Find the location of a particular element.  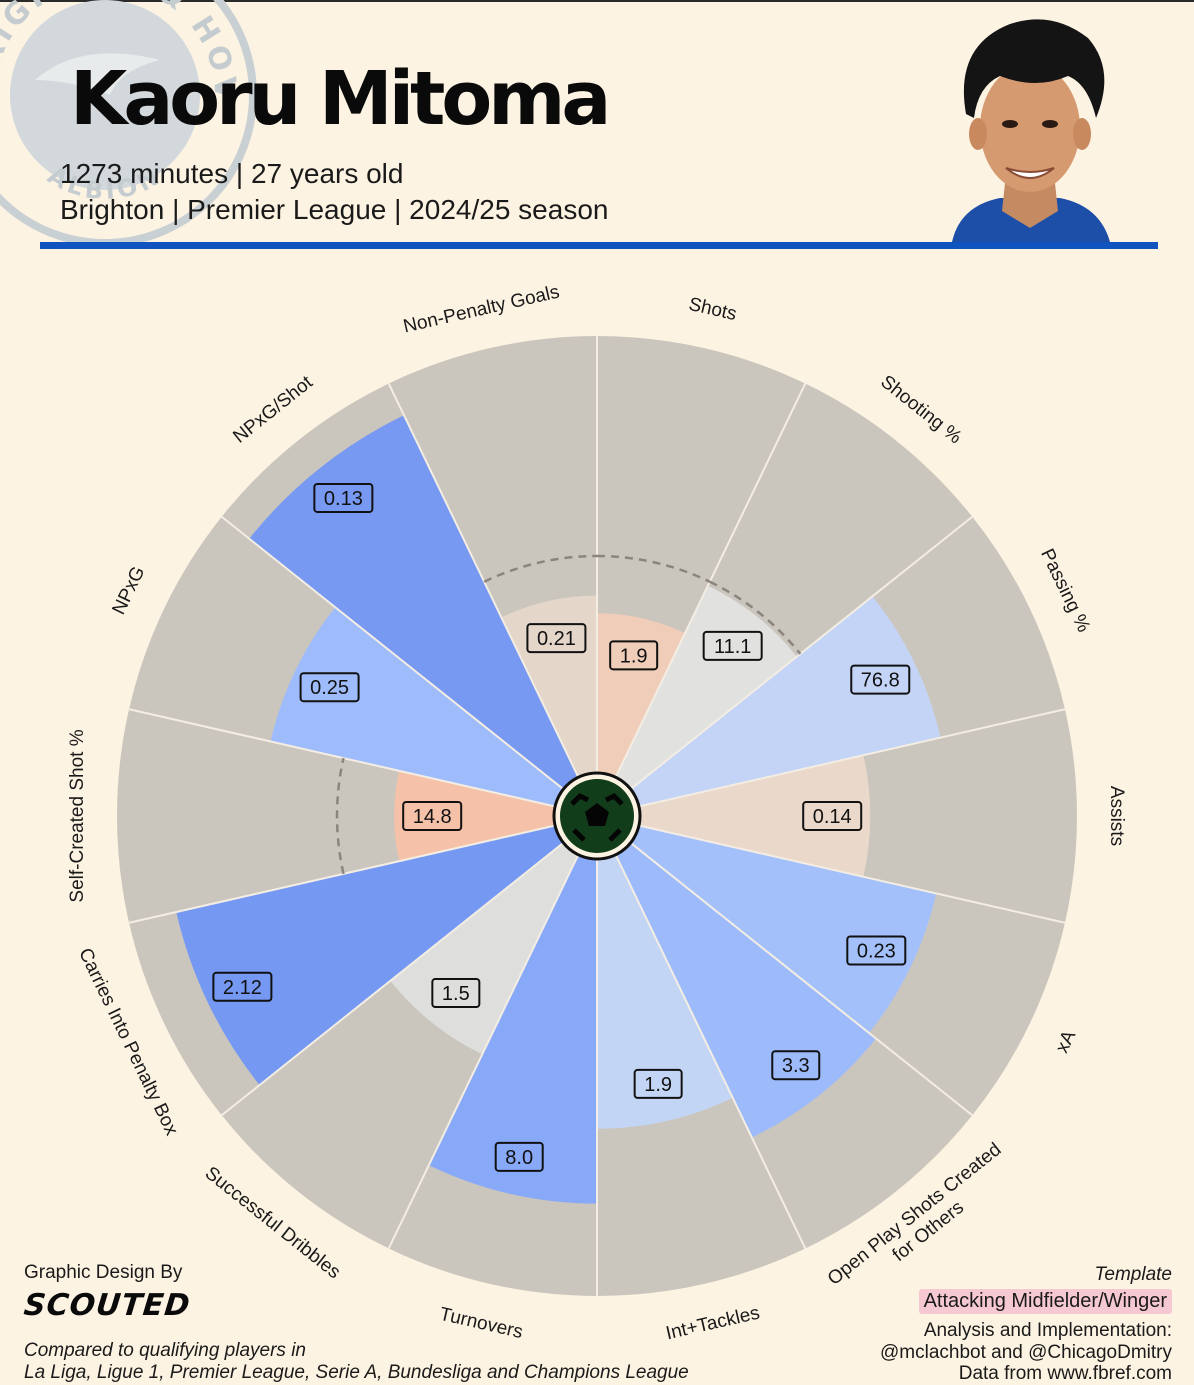

club-crest-watermark: BRIGHTON & HOVE ALBION is located at coordinates (128, 123).